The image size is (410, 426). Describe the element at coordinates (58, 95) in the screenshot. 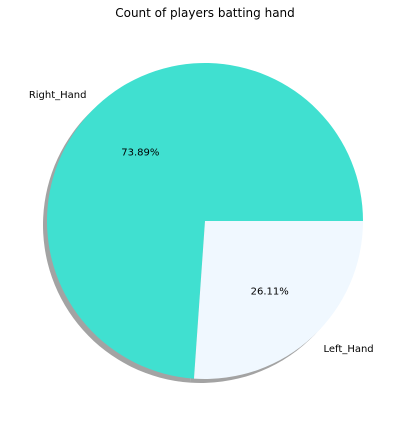

I see `slice-label-right-hand: Right_Hand` at that location.